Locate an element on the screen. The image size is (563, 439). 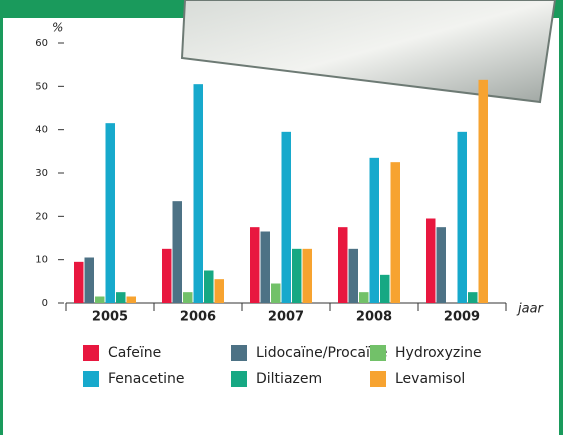
y-tick-label: 10 is located at coordinates (41, 260).